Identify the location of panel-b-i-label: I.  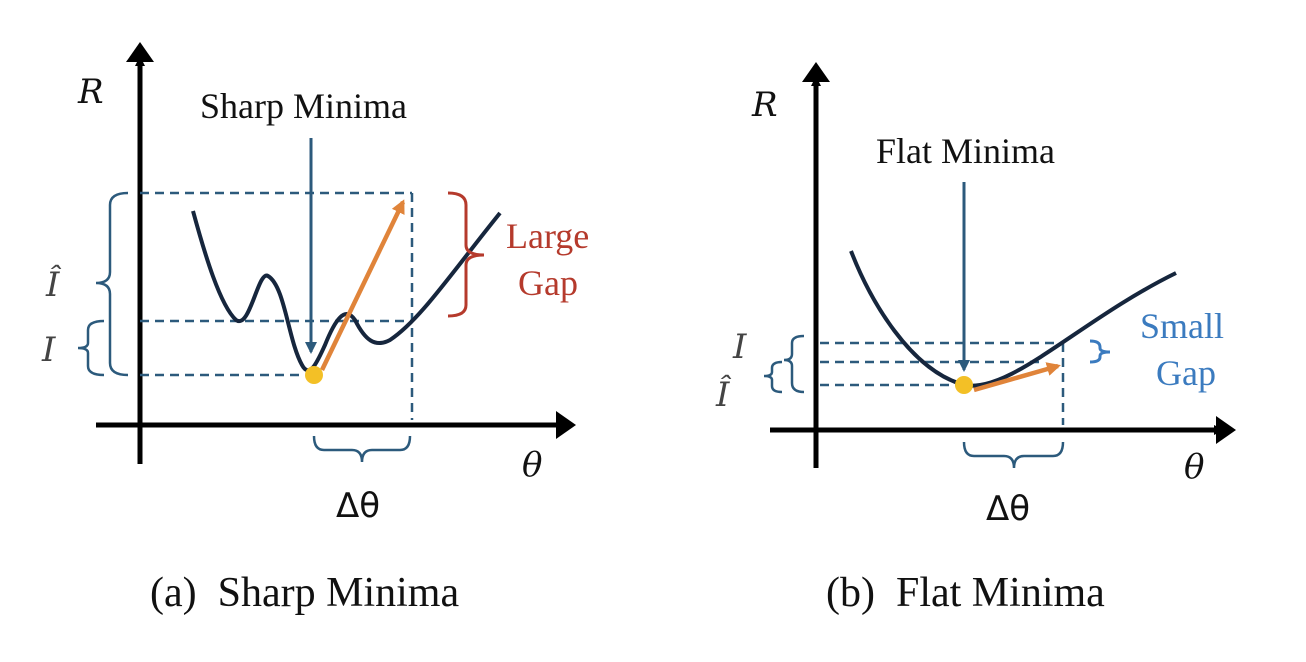
(739, 347).